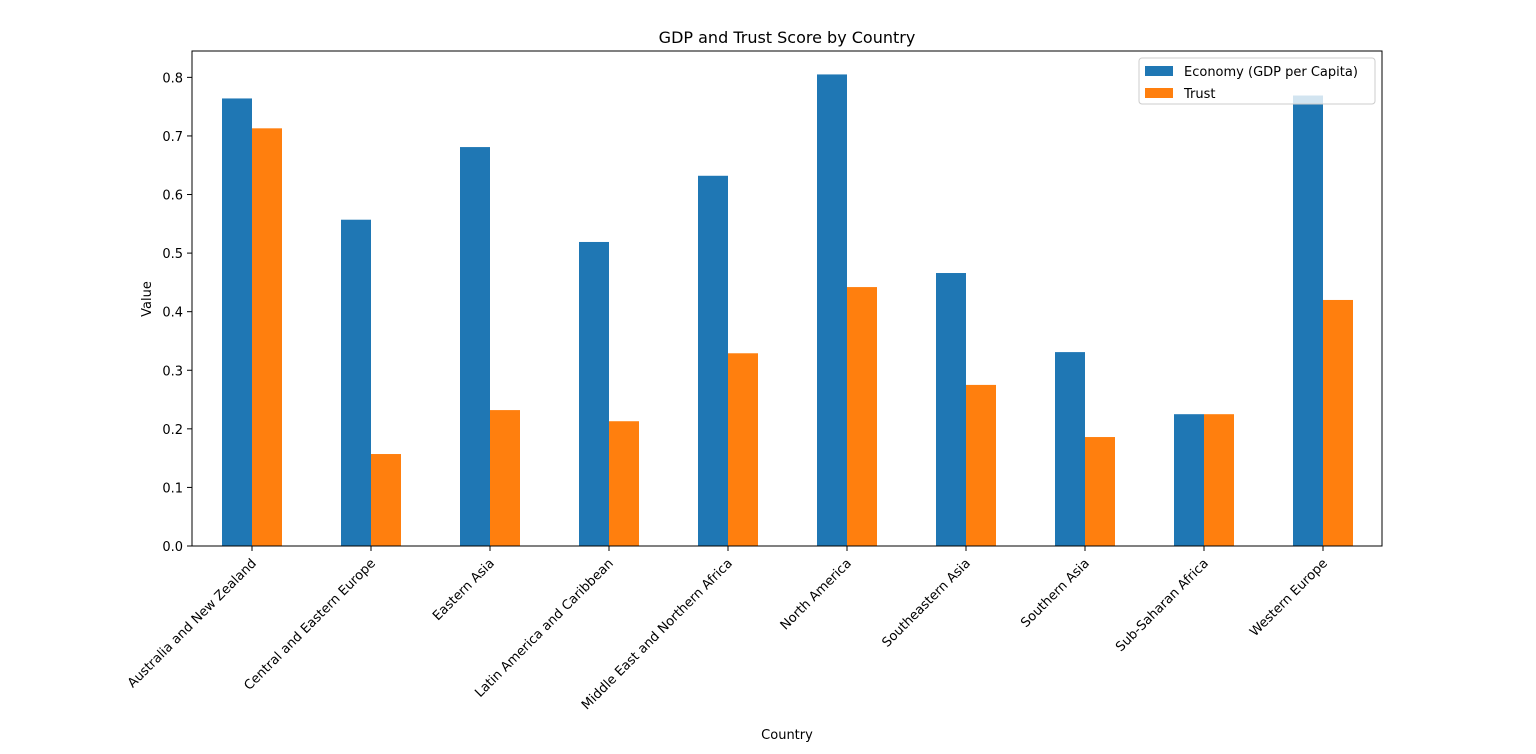 Image resolution: width=1536 pixels, height=754 pixels. I want to click on y-tick-label: 0.1, so click(172, 488).